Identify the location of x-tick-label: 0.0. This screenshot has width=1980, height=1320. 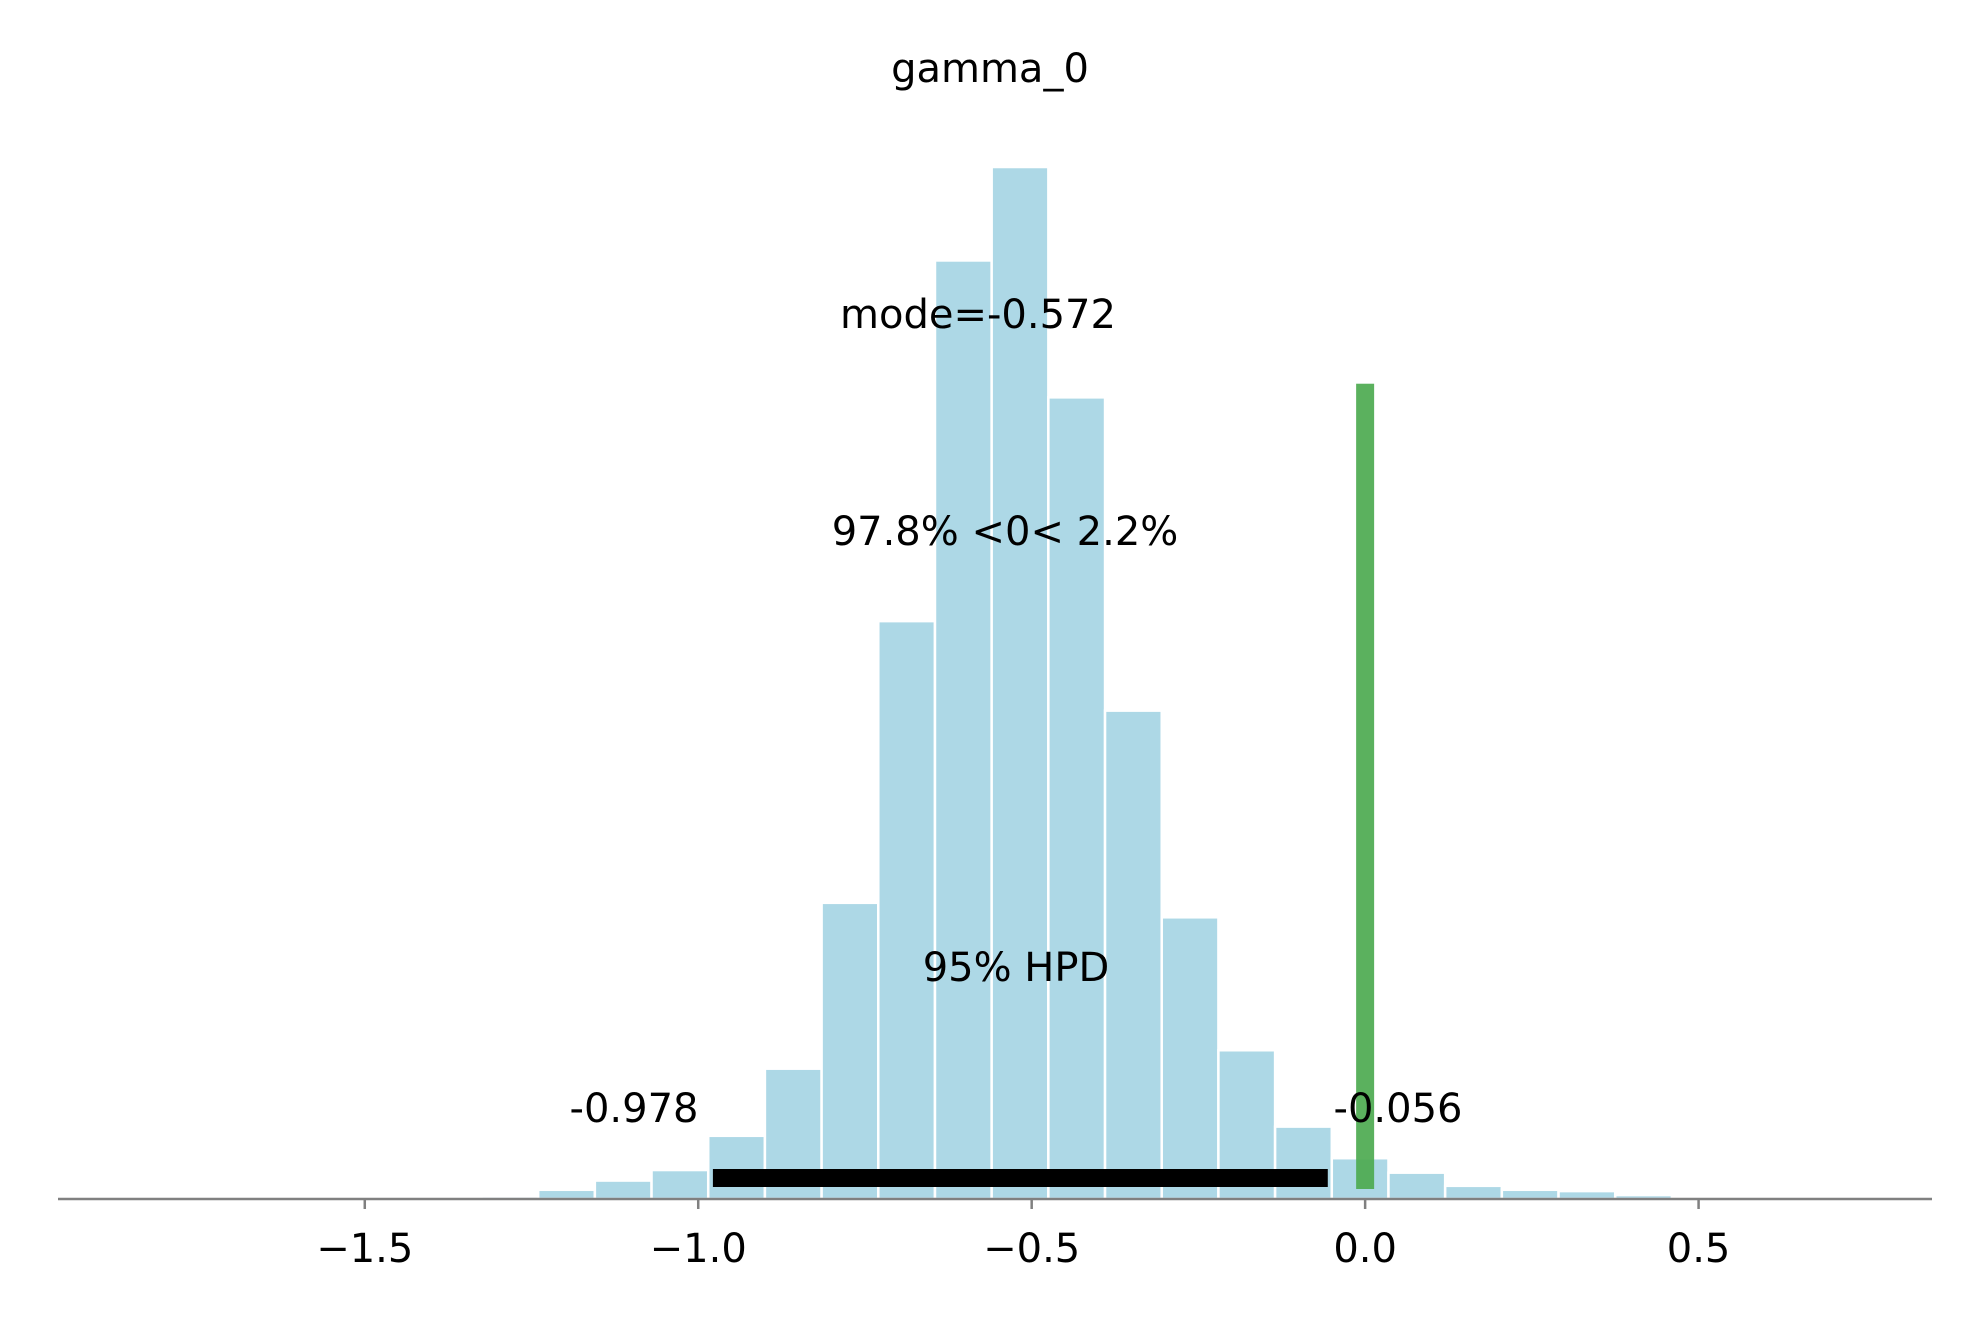
(1365, 1249).